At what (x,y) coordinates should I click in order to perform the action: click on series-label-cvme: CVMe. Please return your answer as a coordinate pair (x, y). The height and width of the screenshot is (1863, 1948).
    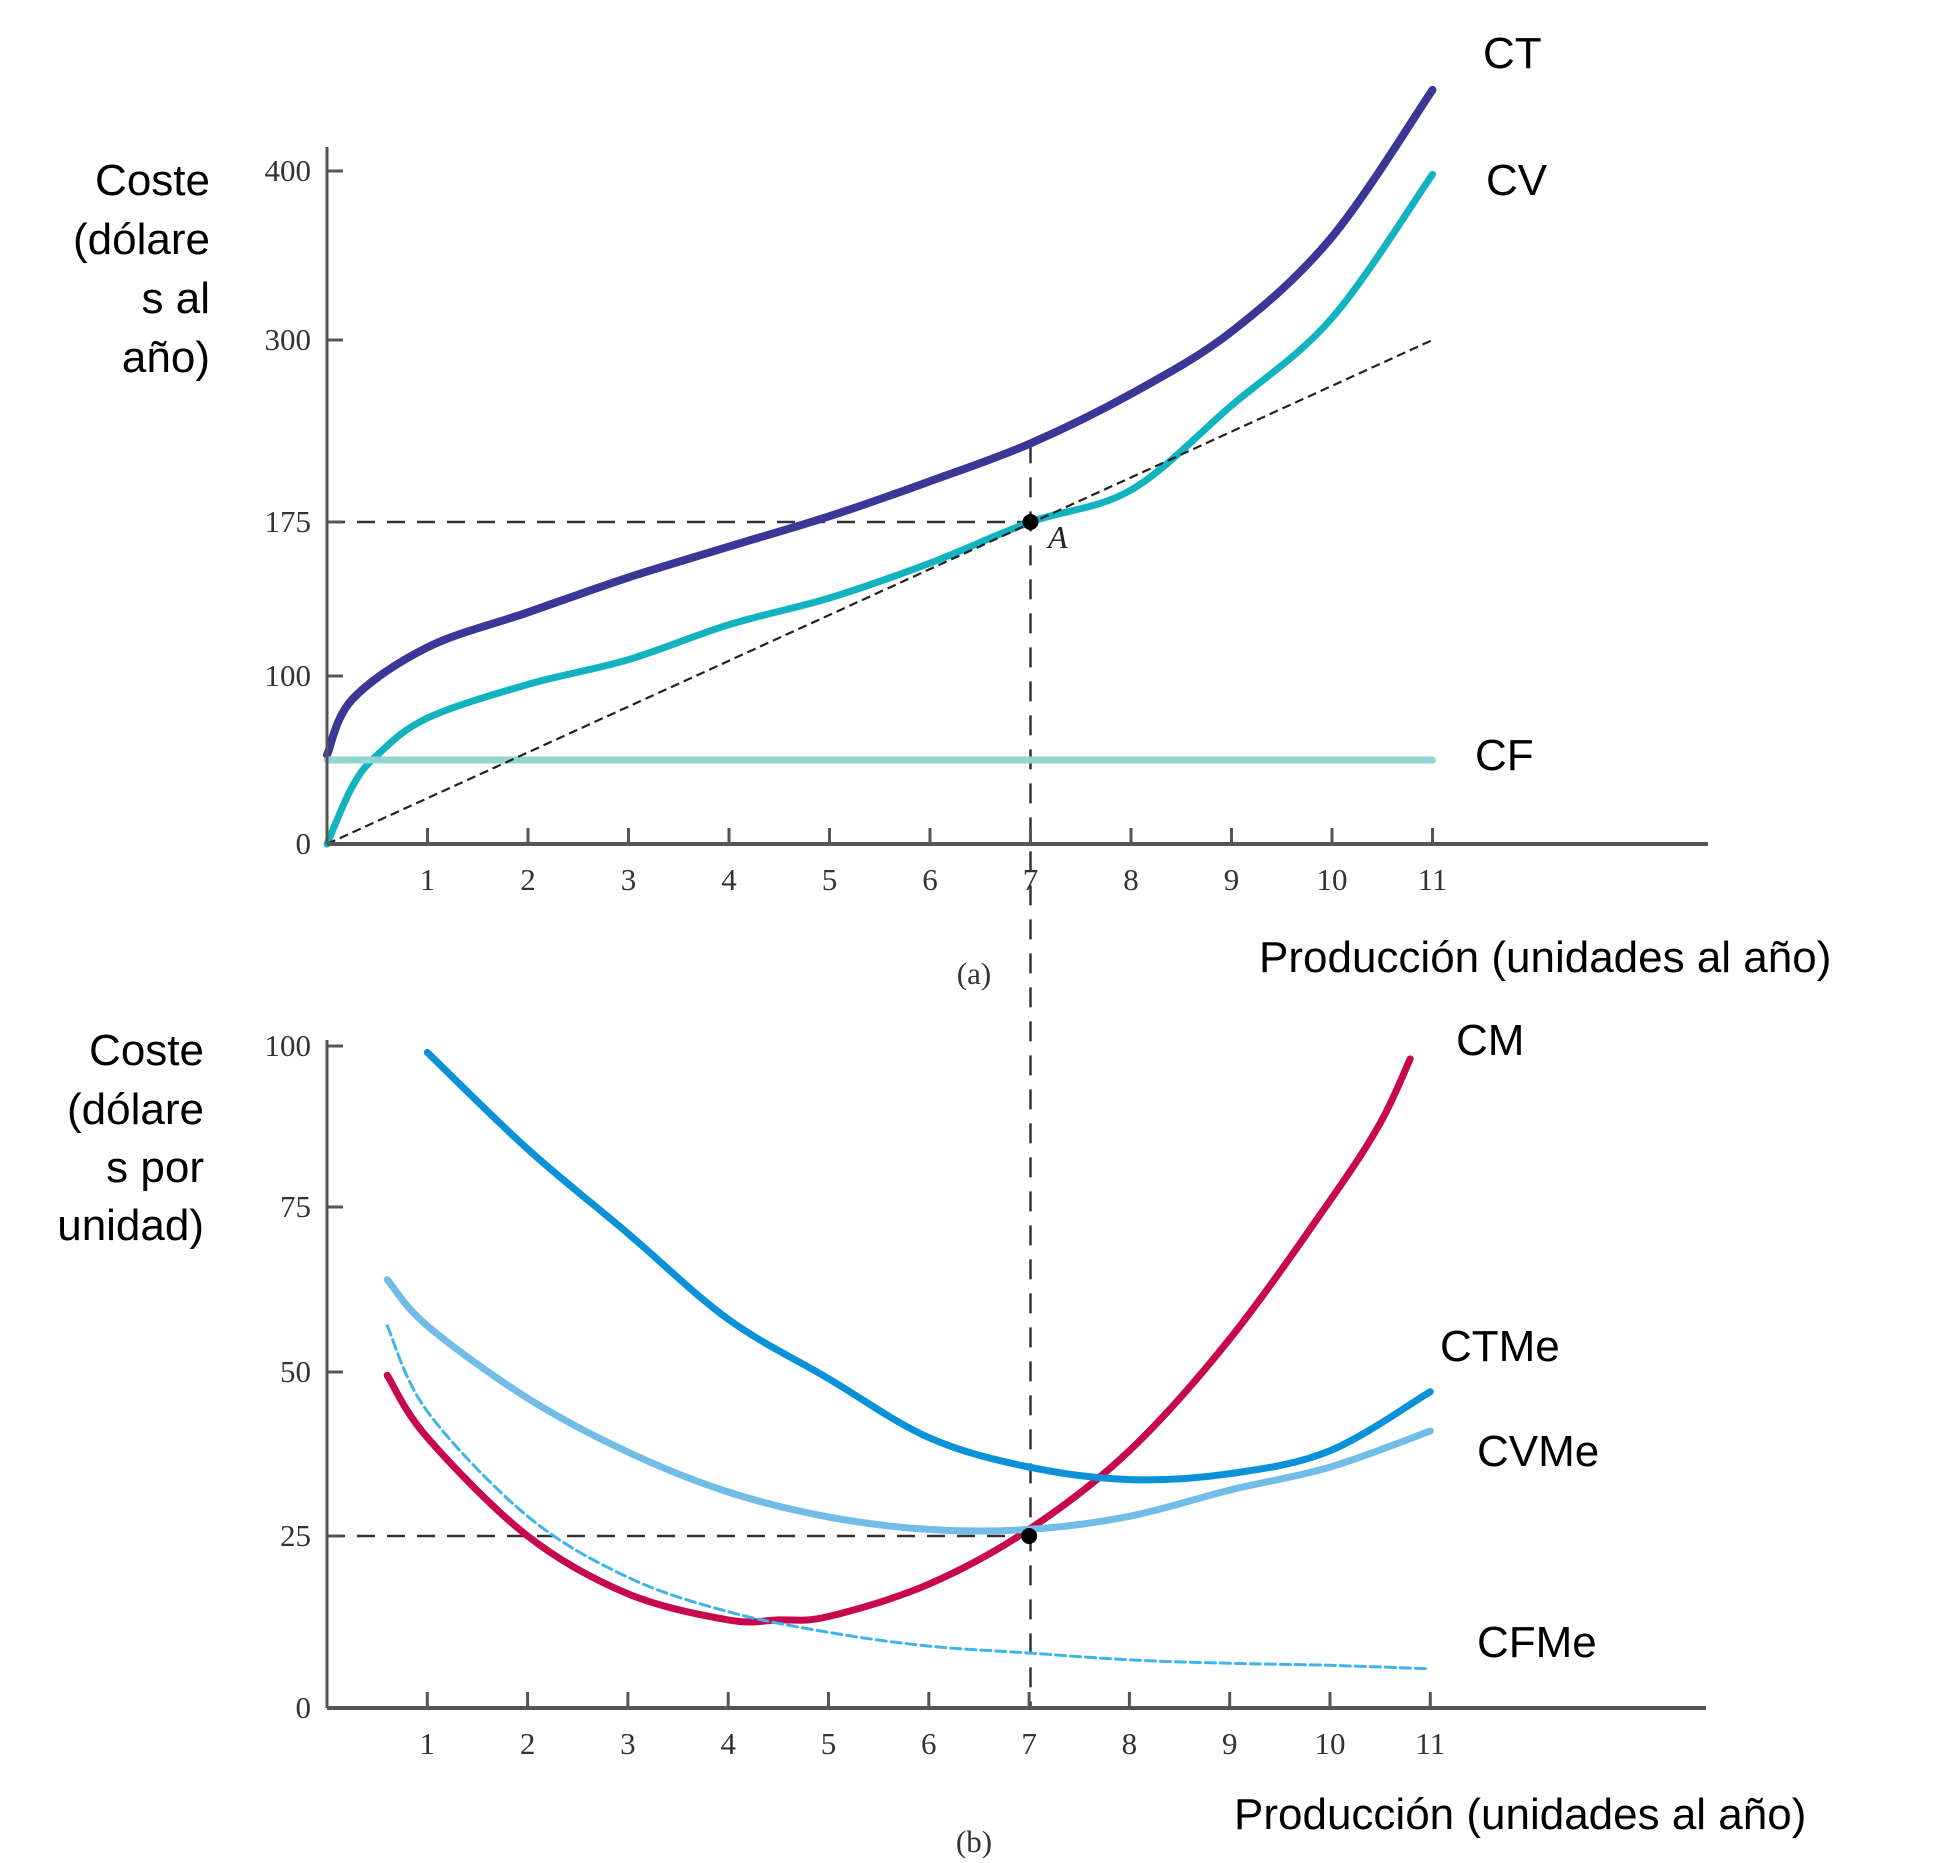
    Looking at the image, I should click on (1538, 1451).